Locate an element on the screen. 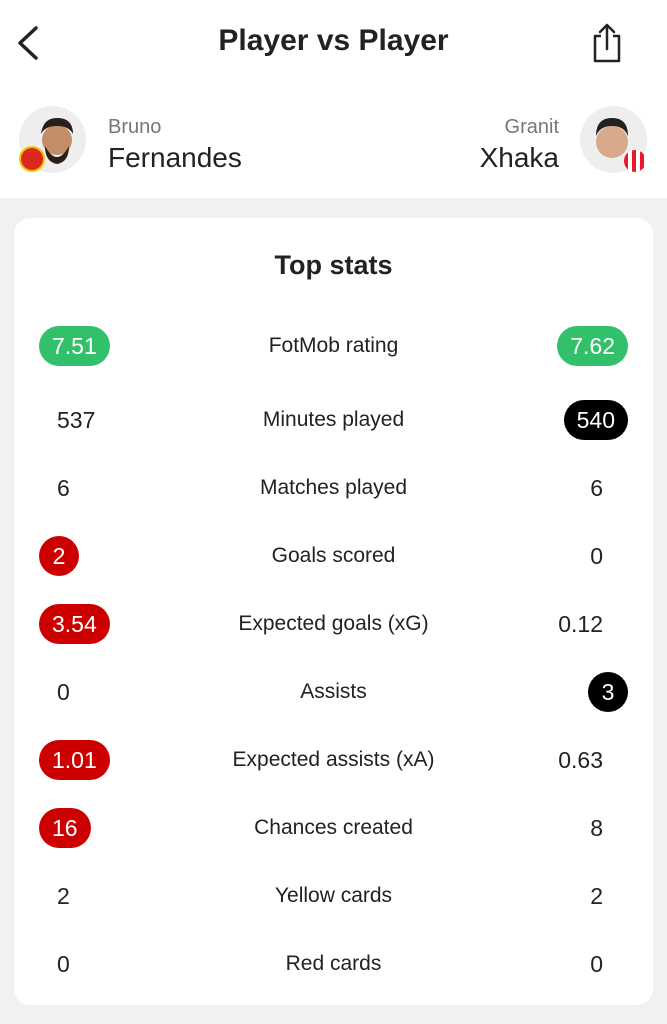 Image resolution: width=667 pixels, height=1024 pixels. card-title: Top stats is located at coordinates (333, 265).